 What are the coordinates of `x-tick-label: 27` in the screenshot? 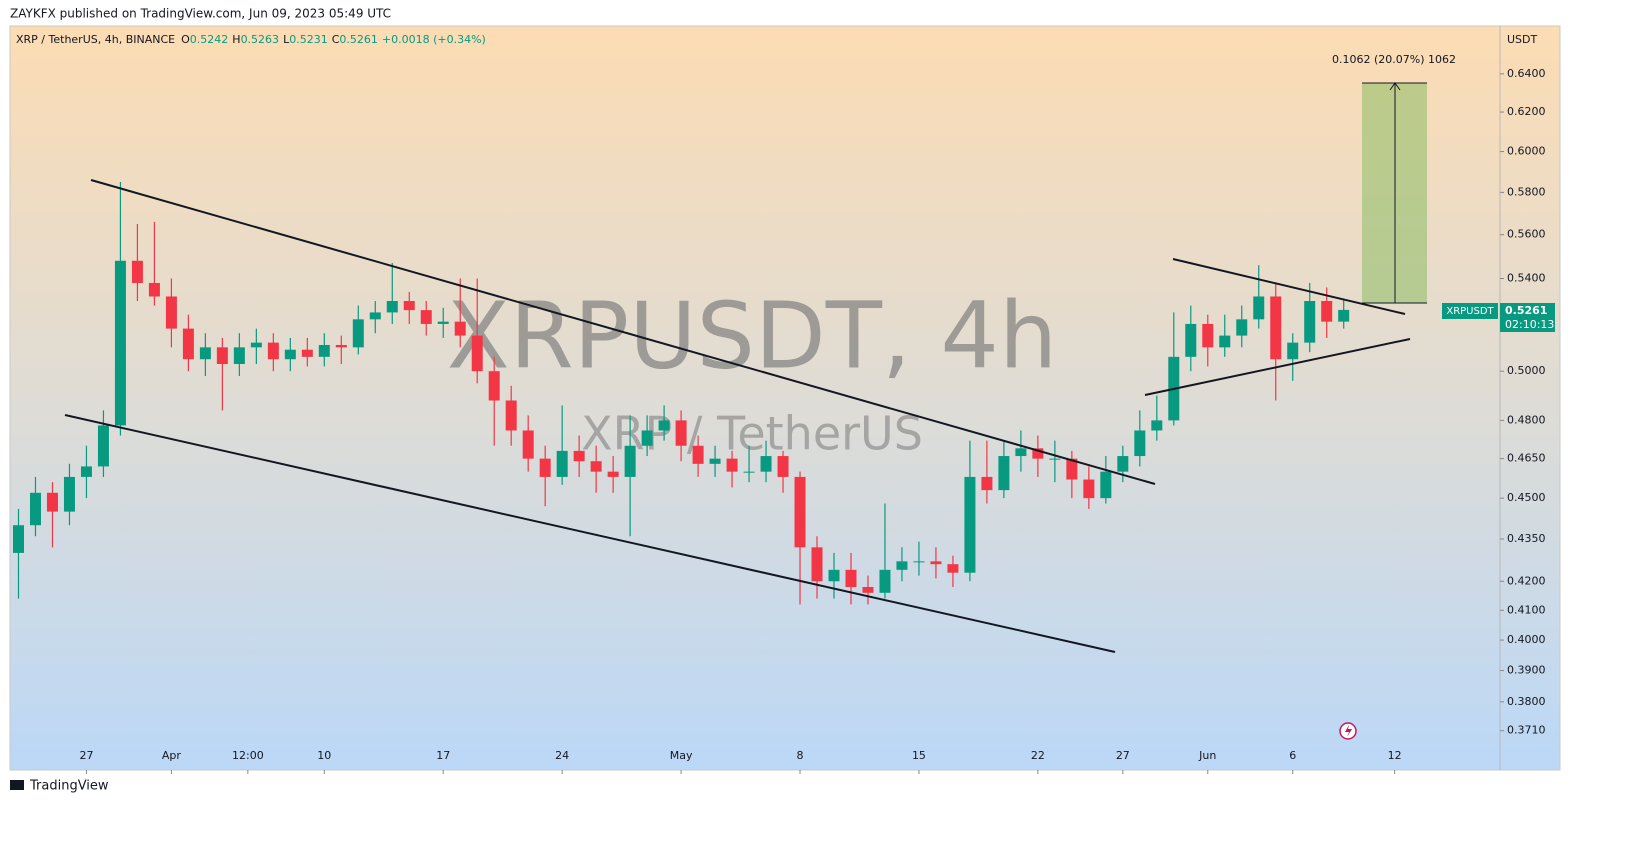 It's located at (1123, 755).